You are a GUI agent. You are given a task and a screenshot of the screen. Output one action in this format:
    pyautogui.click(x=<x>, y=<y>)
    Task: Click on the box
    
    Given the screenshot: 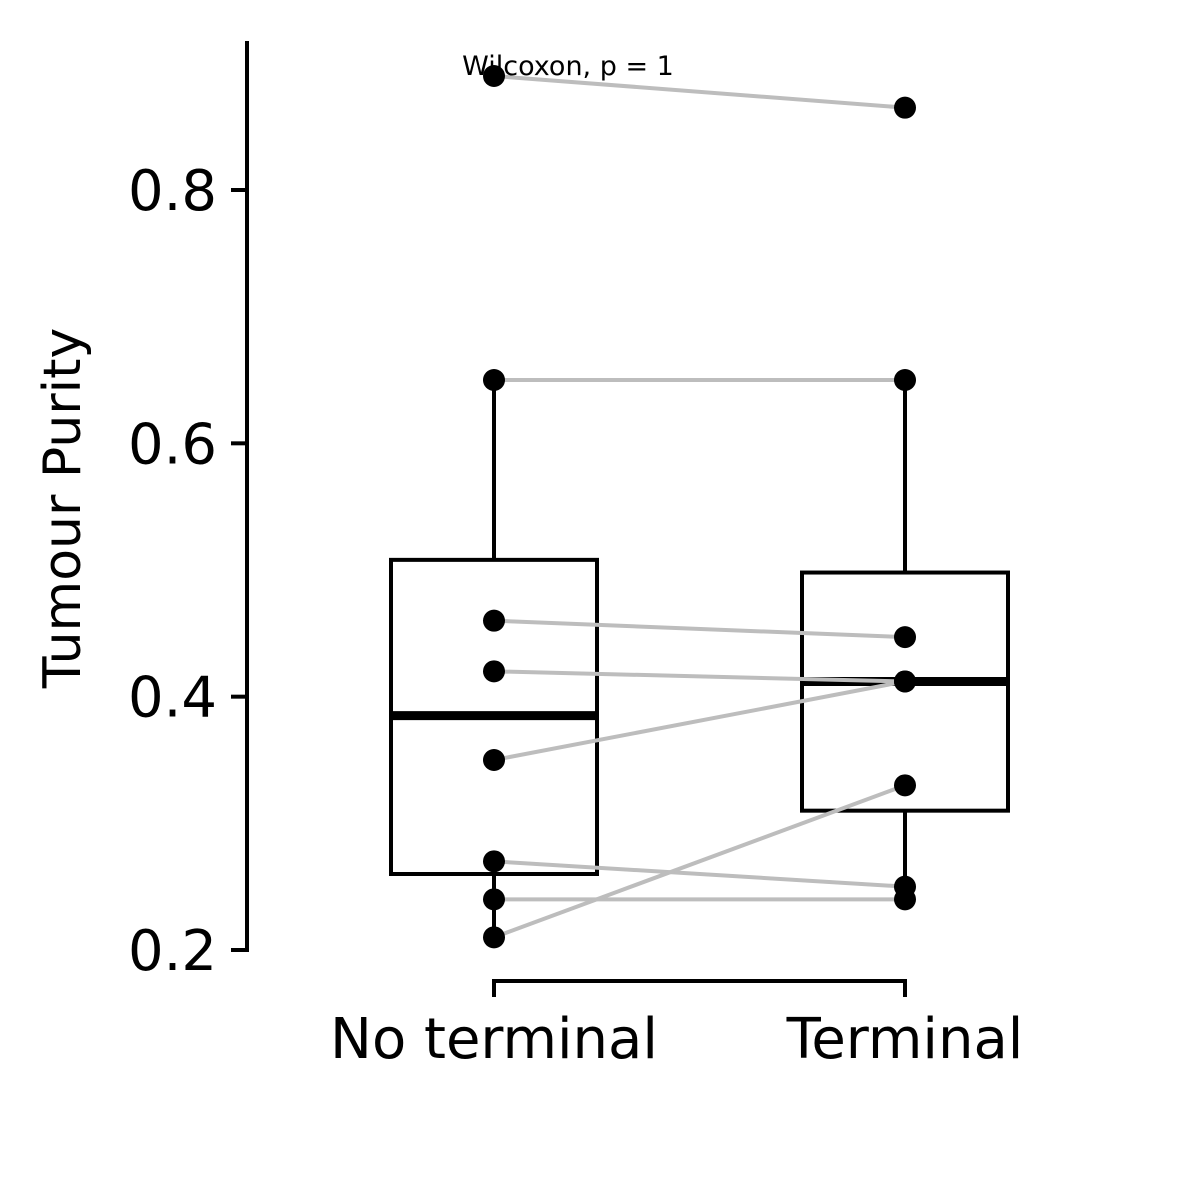 What is the action you would take?
    pyautogui.click(x=905, y=691)
    